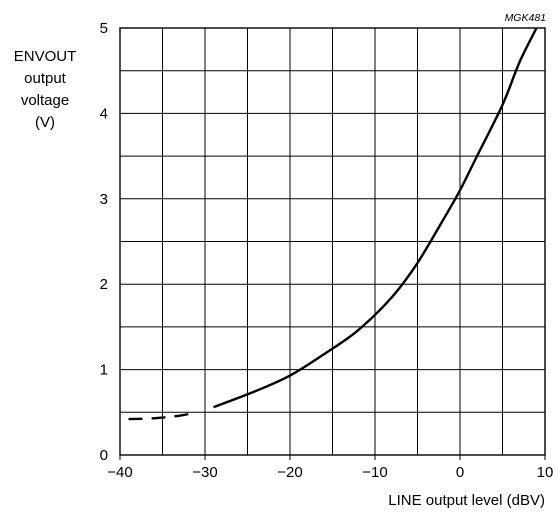  Describe the element at coordinates (204, 472) in the screenshot. I see `x-tick-label: −30` at that location.